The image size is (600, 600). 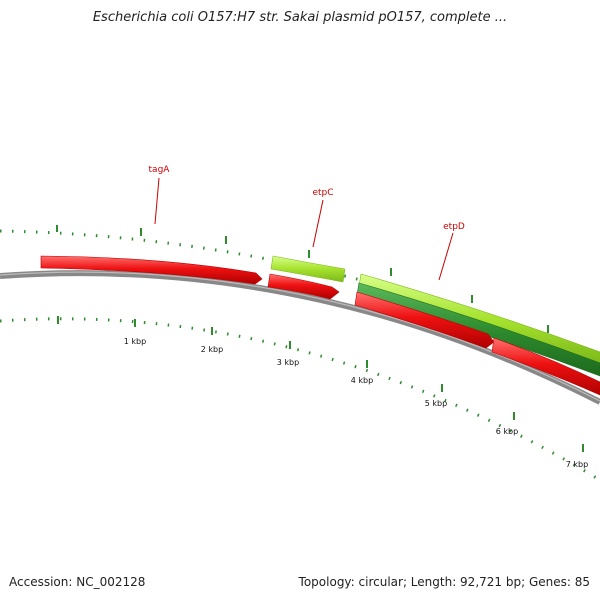 I want to click on etpC-gene-bar, so click(x=308, y=269).